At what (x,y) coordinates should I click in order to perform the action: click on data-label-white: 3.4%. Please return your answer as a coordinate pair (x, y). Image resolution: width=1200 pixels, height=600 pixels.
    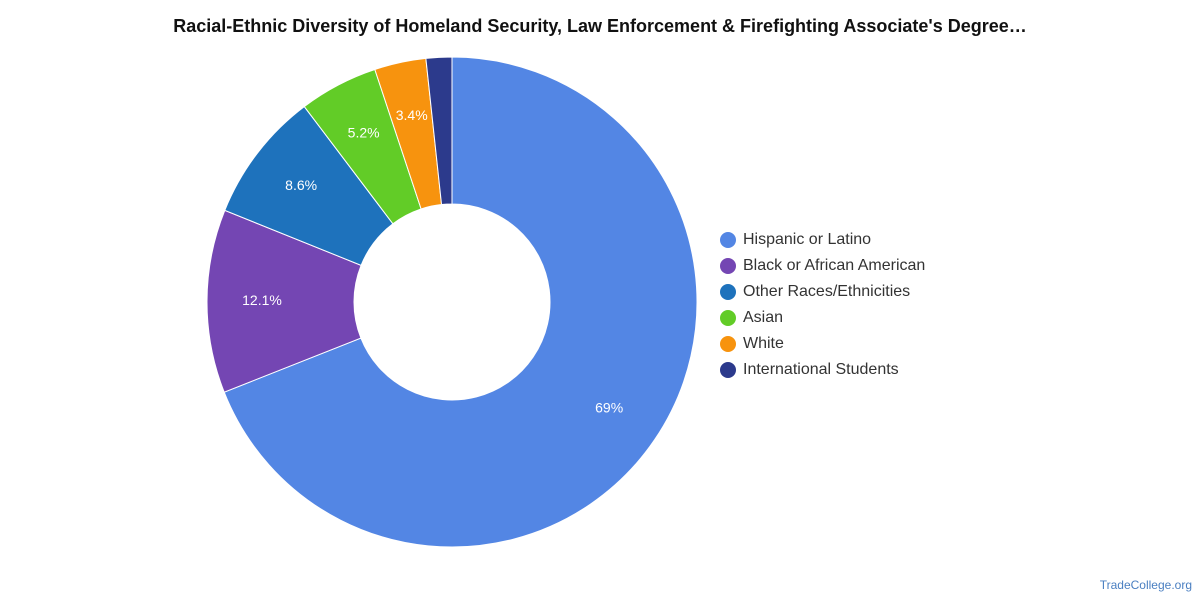
    Looking at the image, I should click on (412, 115).